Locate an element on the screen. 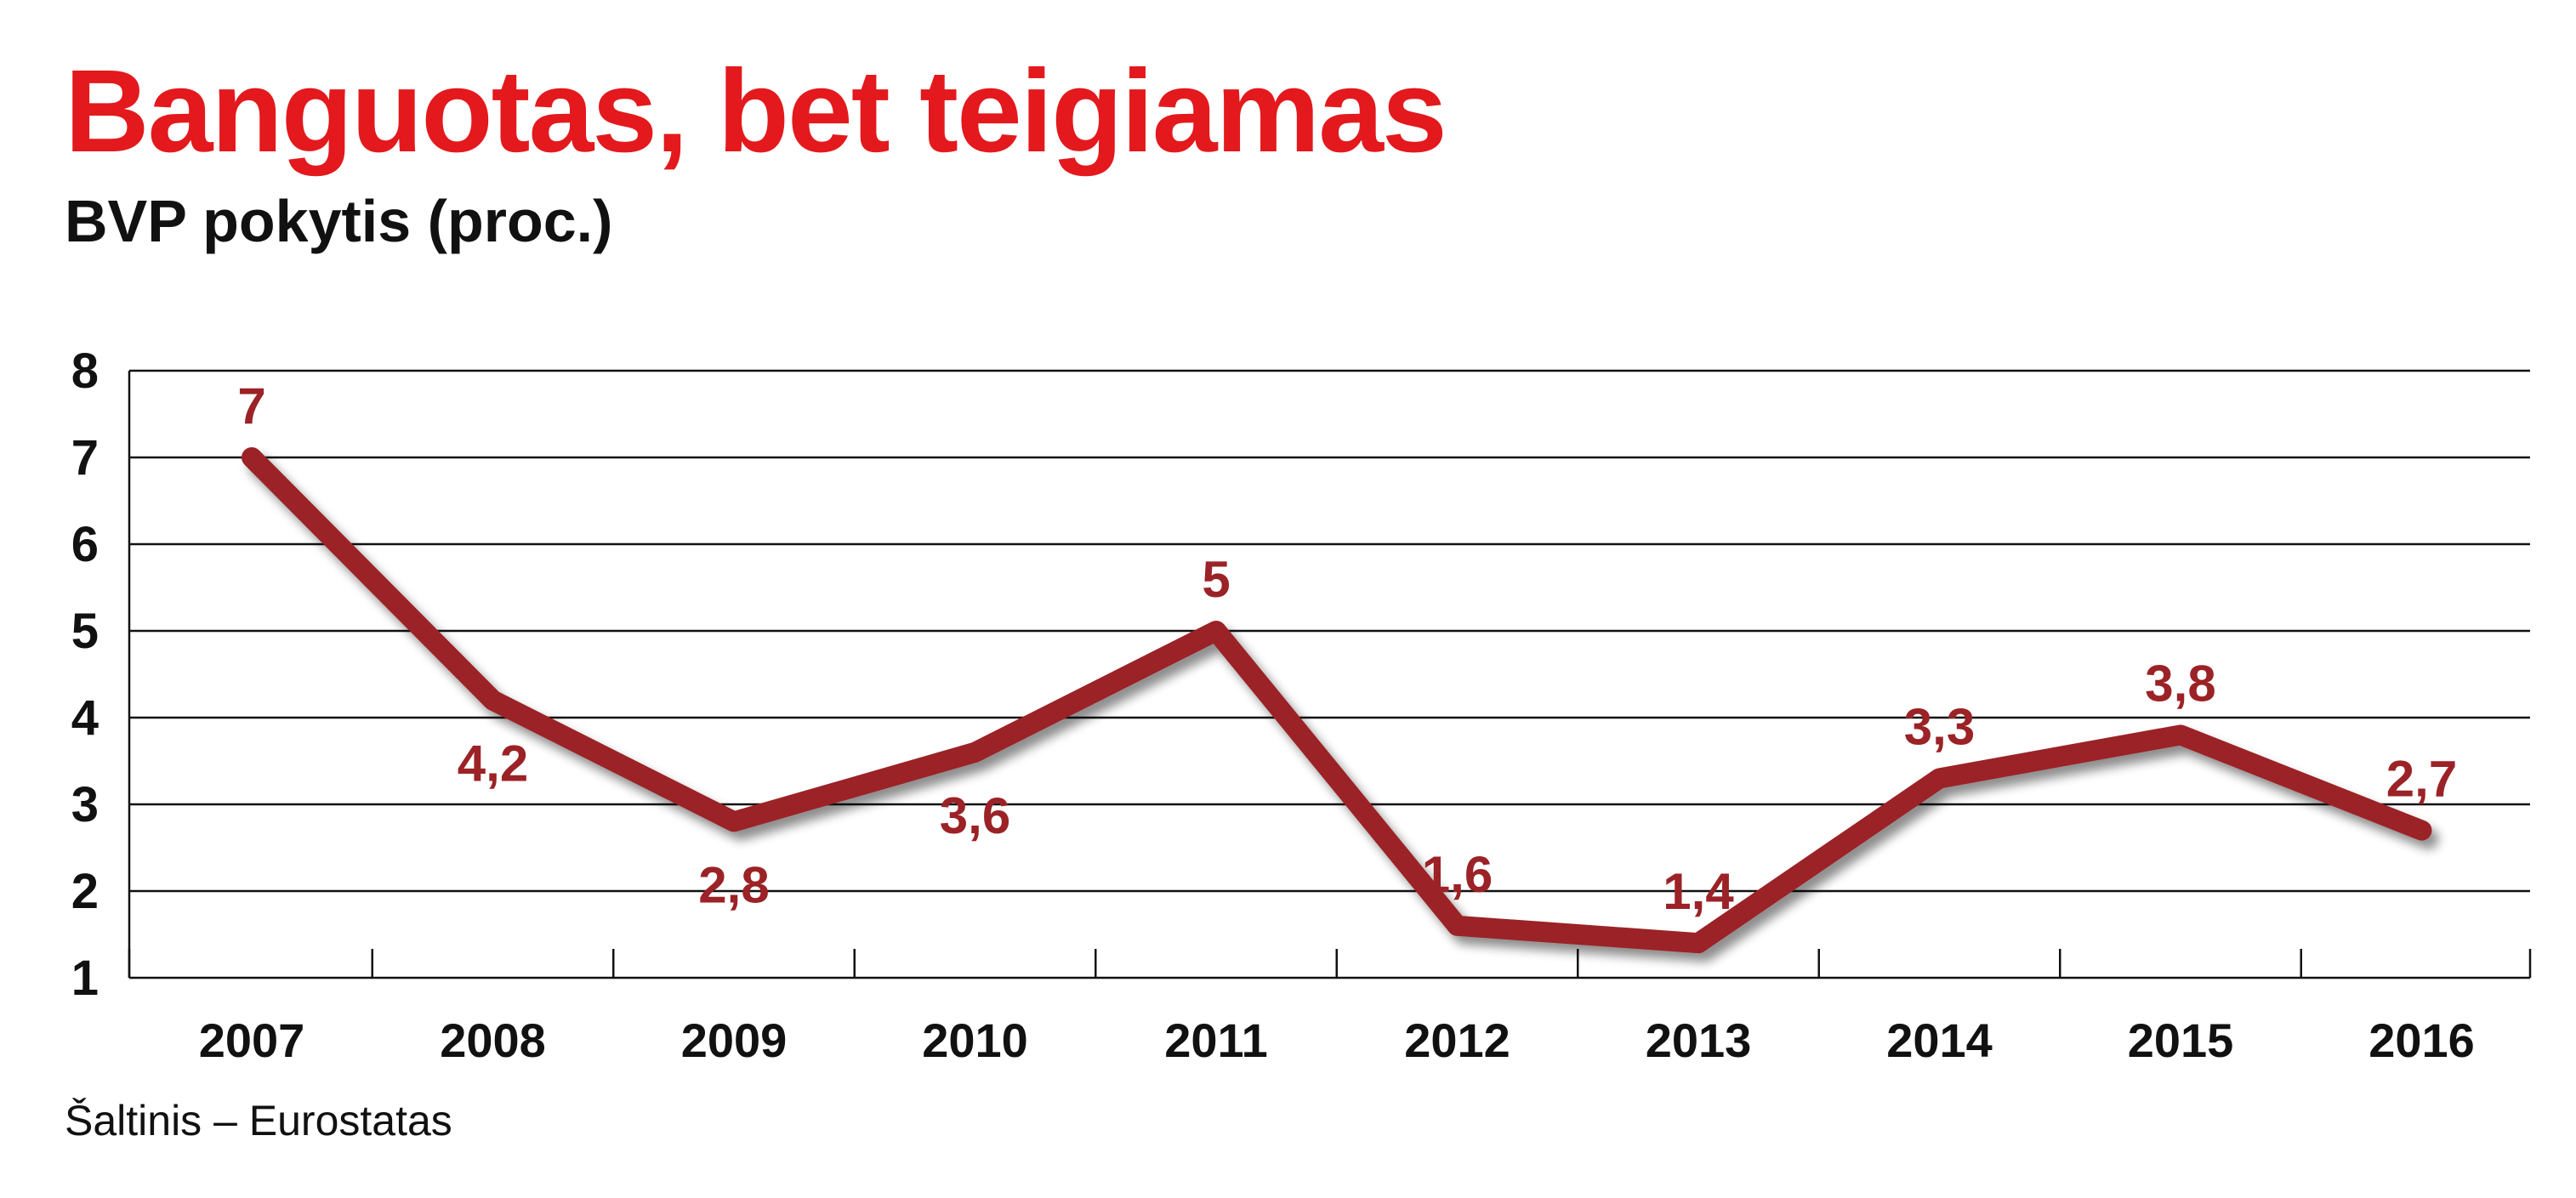 The height and width of the screenshot is (1198, 2576). data-label: 2,7 is located at coordinates (2421, 780).